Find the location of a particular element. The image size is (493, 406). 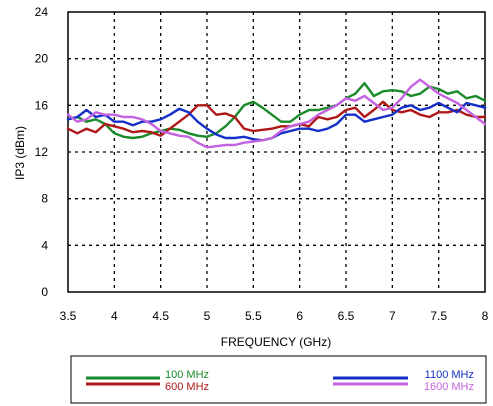

y-tick-label: 4 is located at coordinates (44, 245).